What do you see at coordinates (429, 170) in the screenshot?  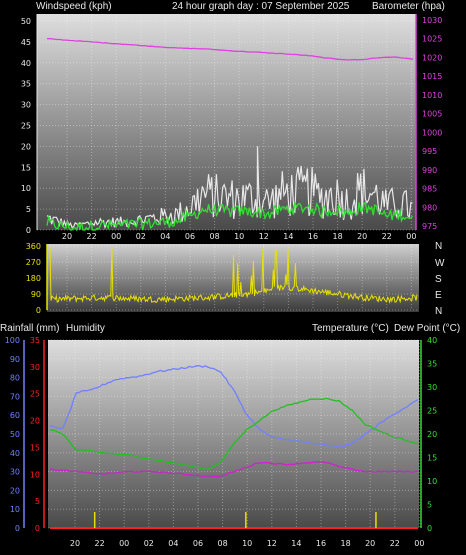 I see `barometer-ytick-right: 990` at bounding box center [429, 170].